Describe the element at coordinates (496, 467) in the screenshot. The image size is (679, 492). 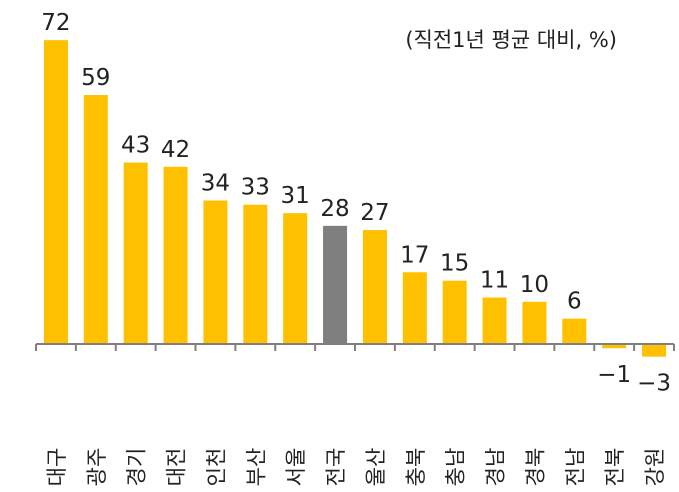
I see `category-label-11: 경남` at that location.